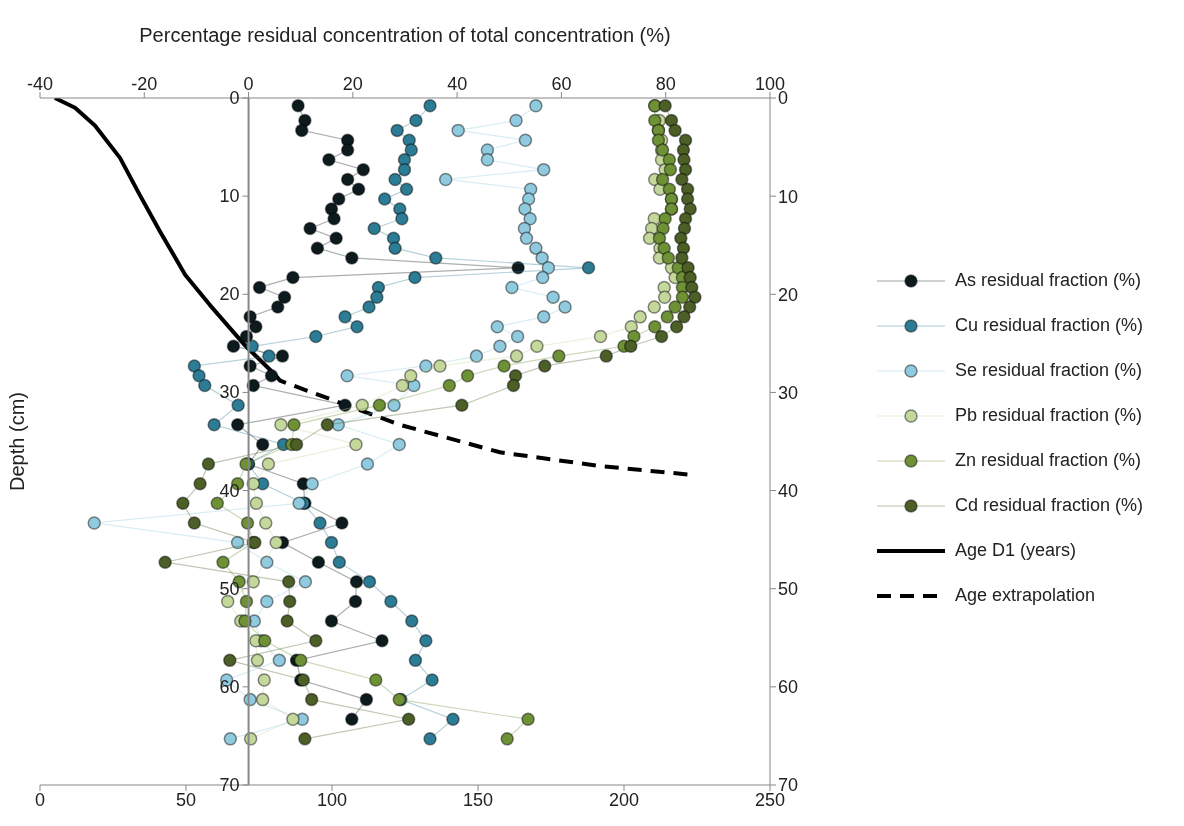 This screenshot has width=1184, height=826. What do you see at coordinates (332, 799) in the screenshot?
I see `x-tick-label: 100` at bounding box center [332, 799].